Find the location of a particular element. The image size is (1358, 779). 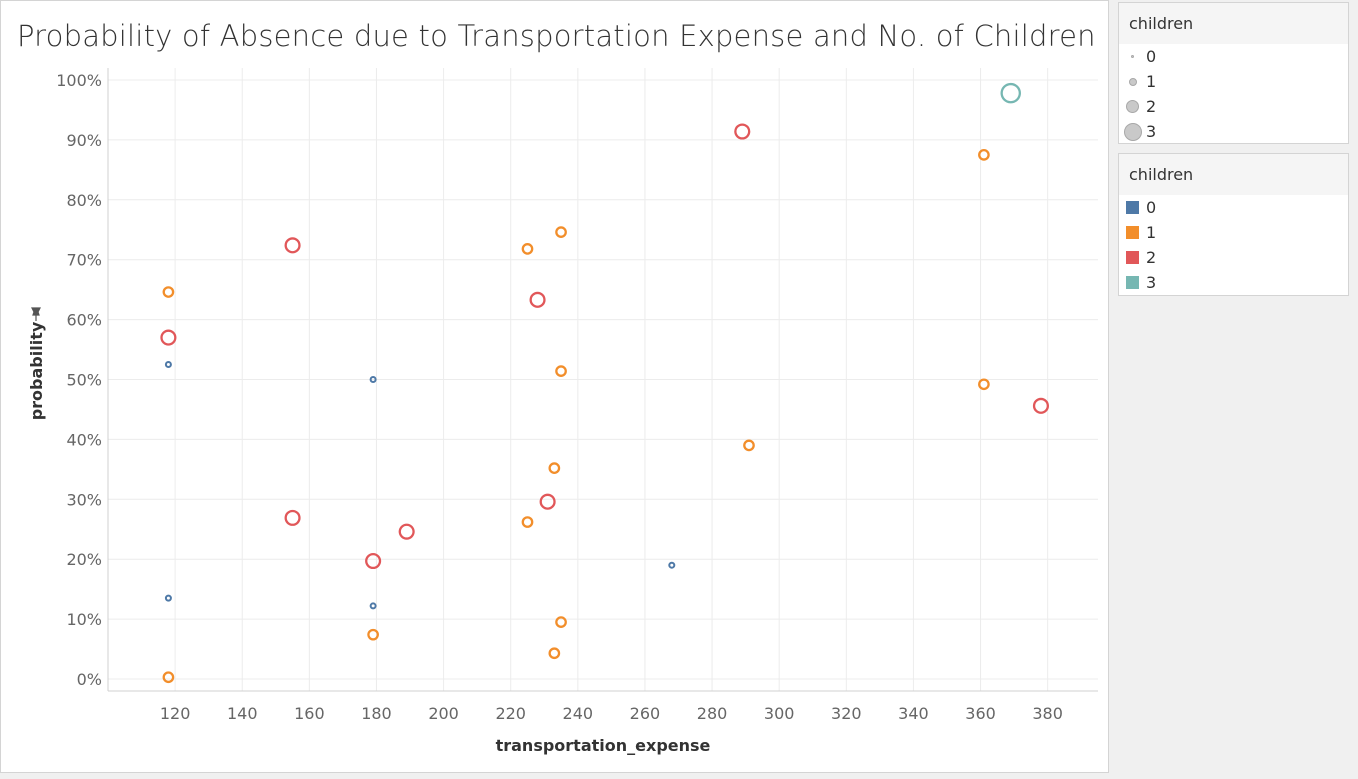

color-legend-item: 2 is located at coordinates (1233, 257).